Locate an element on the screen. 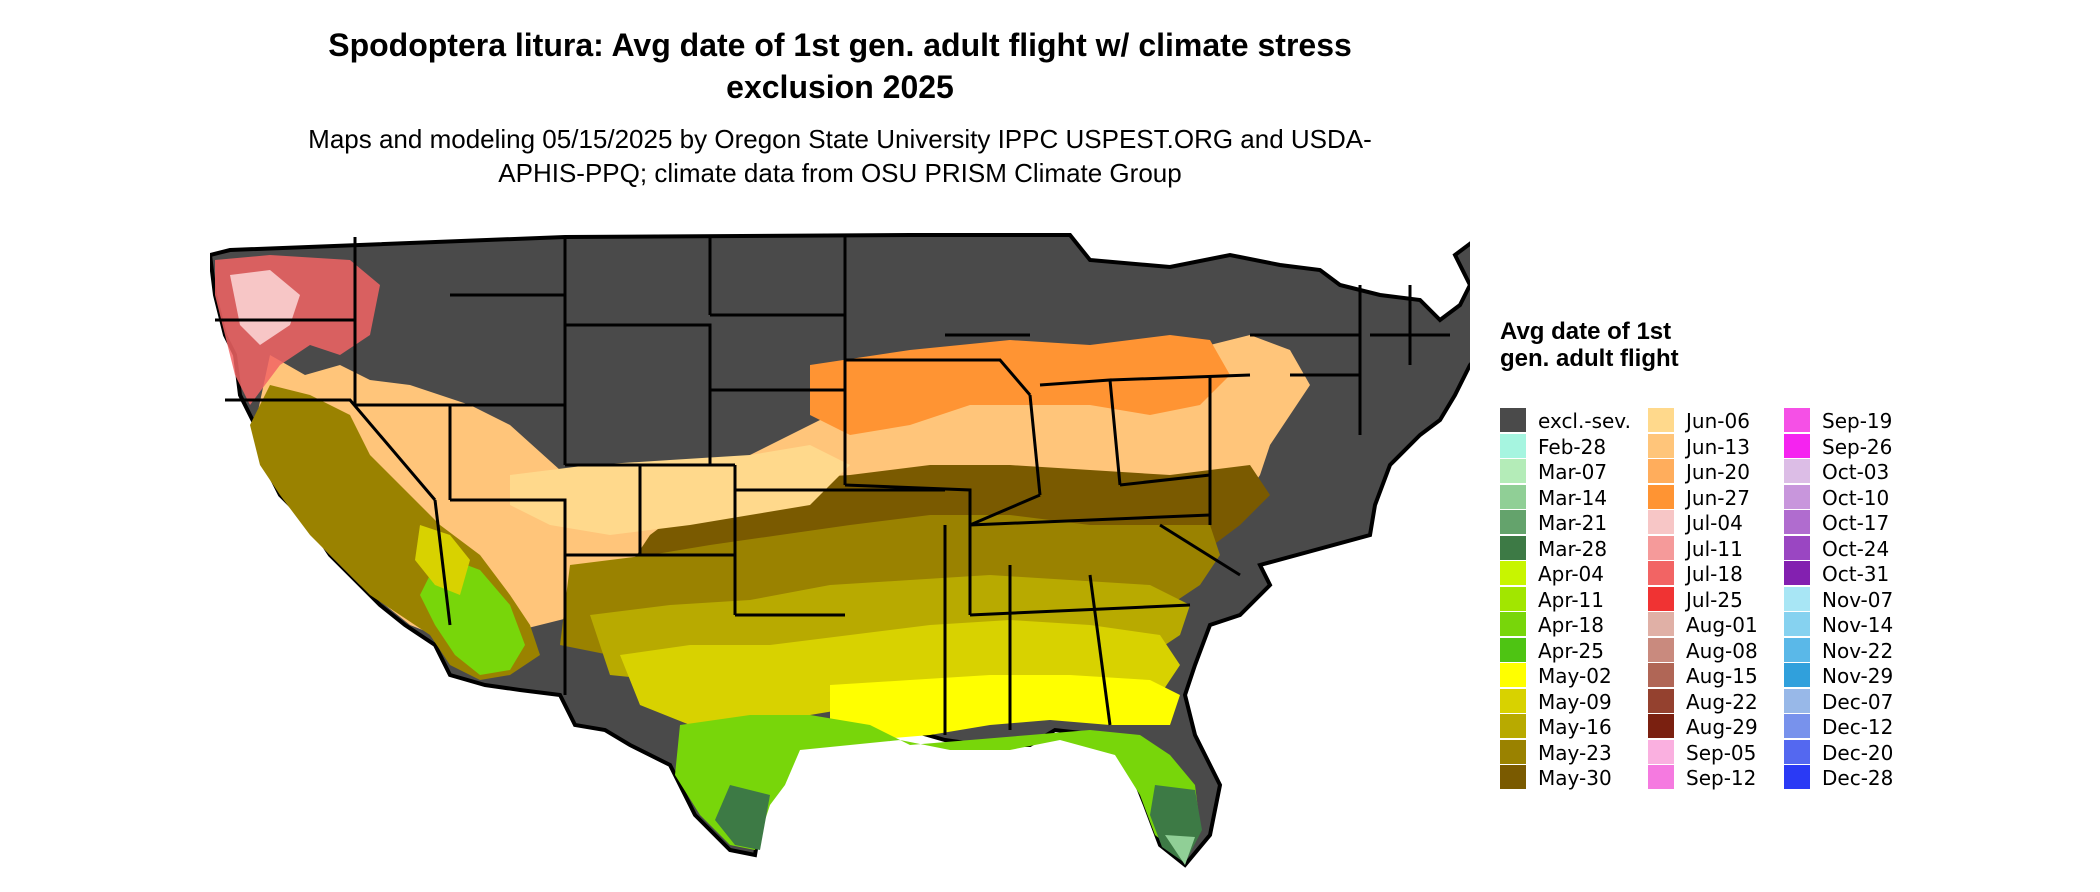 The width and height of the screenshot is (2100, 892). legend-label: Jun-06 is located at coordinates (1718, 421).